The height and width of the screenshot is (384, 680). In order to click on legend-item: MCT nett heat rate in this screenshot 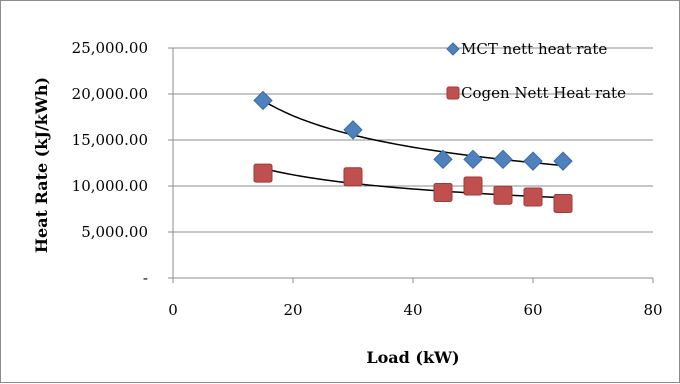, I will do `click(526, 49)`.